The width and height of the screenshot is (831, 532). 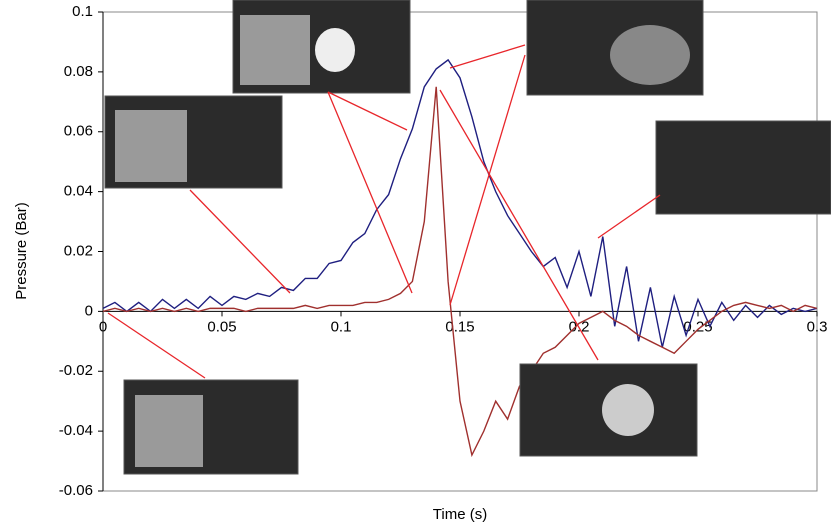 What do you see at coordinates (460, 514) in the screenshot?
I see `x-axis-label: Time (s)` at bounding box center [460, 514].